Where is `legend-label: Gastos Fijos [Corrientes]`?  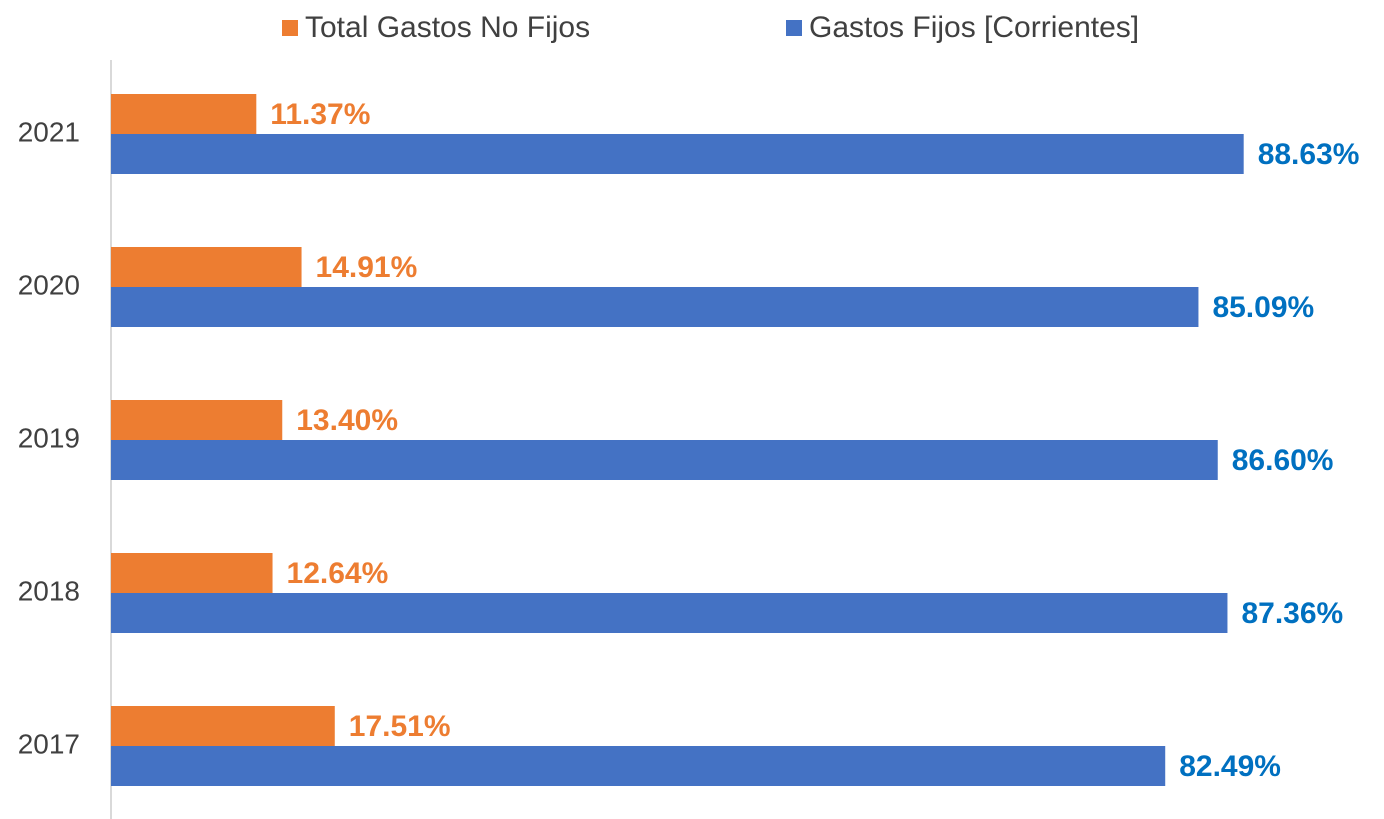
legend-label: Gastos Fijos [Corrientes] is located at coordinates (974, 27).